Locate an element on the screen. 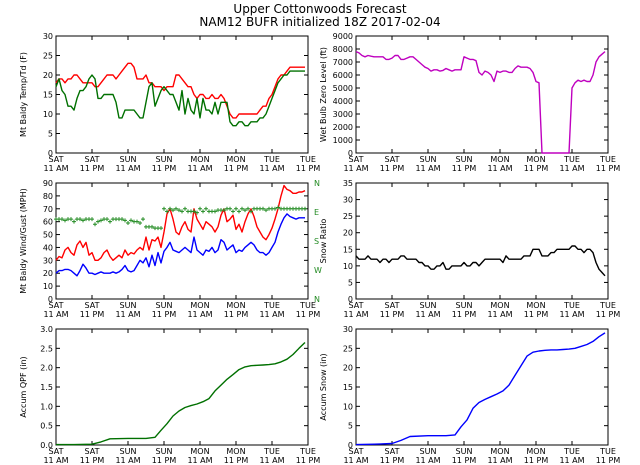  plot-frame is located at coordinates (482, 241).